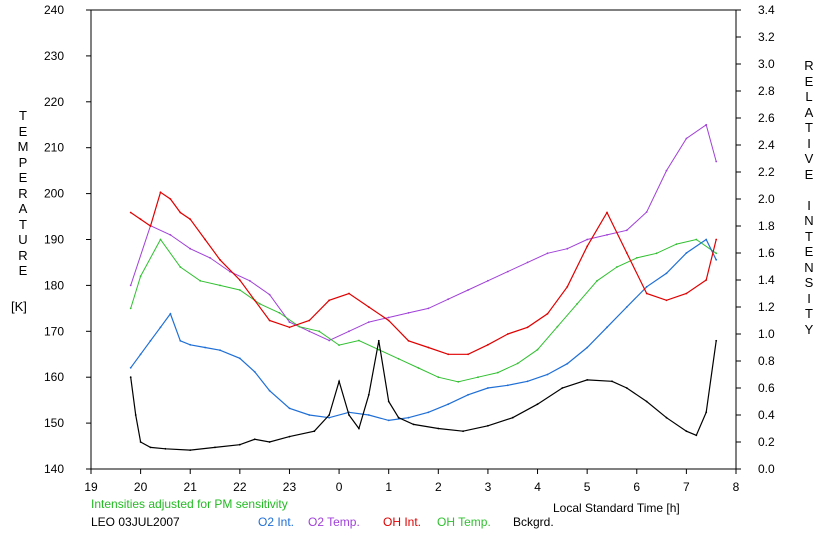  I want to click on left-tick-label: 180, so click(54, 285).